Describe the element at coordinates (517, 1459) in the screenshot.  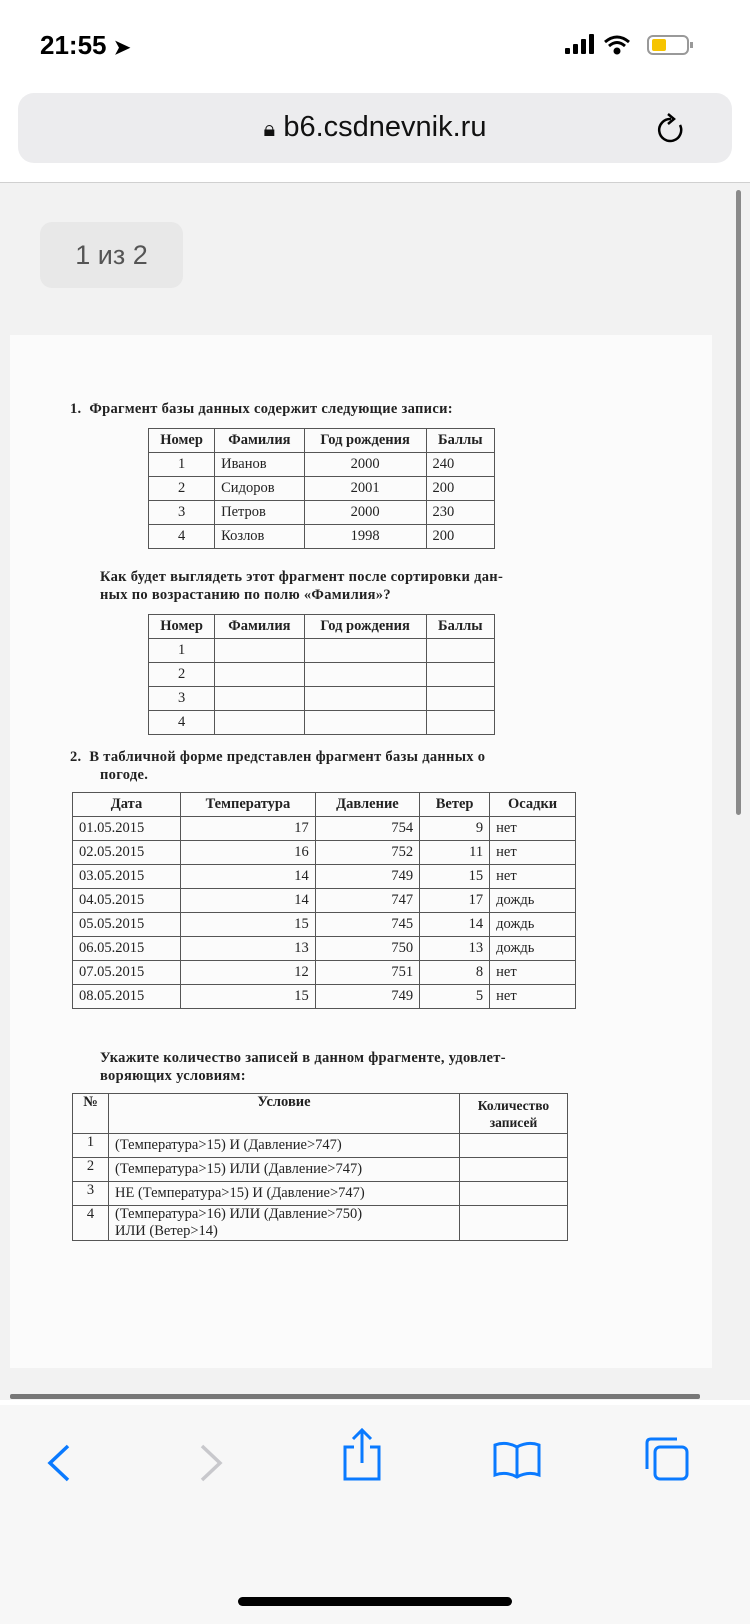
I see `book-icon` at that location.